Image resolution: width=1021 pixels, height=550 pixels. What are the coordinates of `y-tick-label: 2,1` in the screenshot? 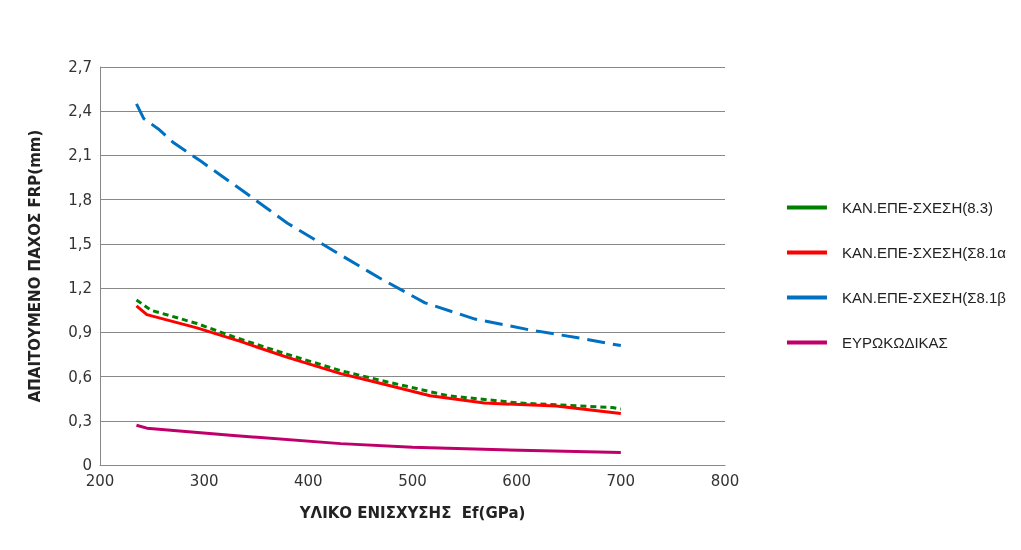 It's located at (80, 155).